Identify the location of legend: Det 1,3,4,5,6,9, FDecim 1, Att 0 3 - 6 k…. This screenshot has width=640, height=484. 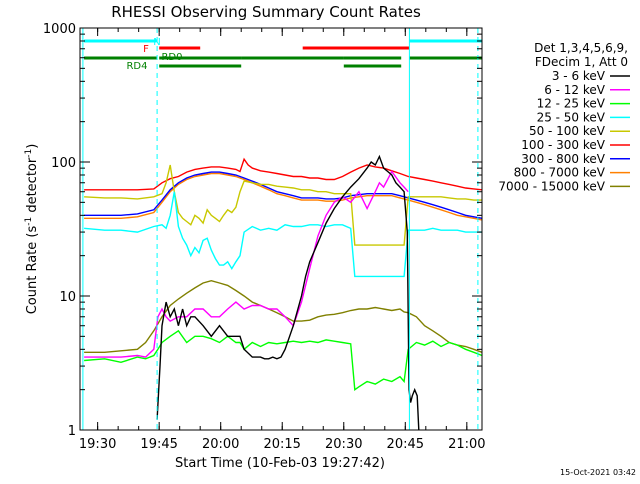
(564, 117).